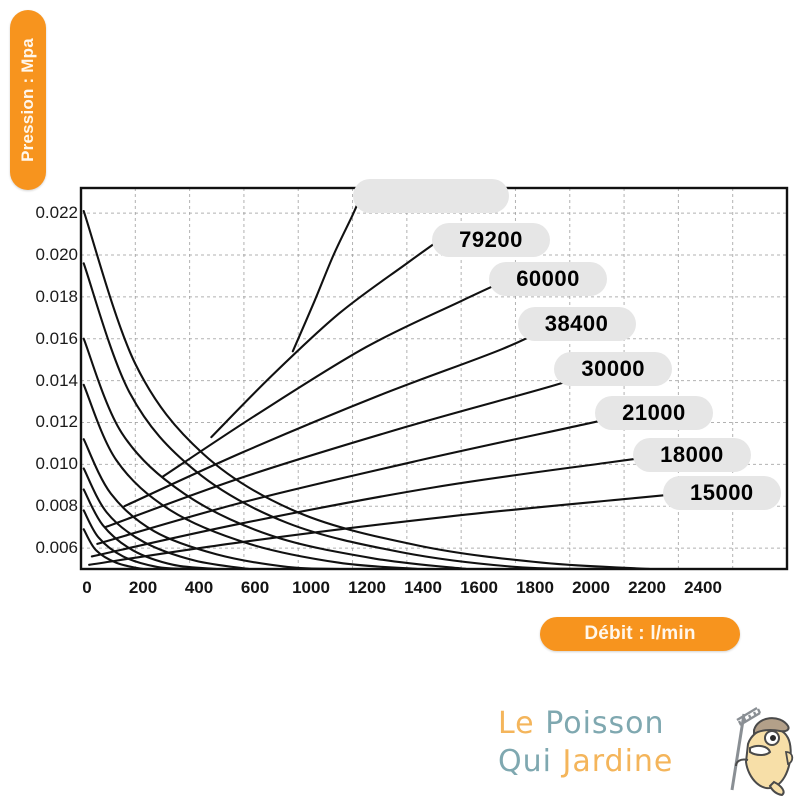 This screenshot has height=800, width=800. Describe the element at coordinates (613, 369) in the screenshot. I see `curve-value-label-30000: 30000` at that location.